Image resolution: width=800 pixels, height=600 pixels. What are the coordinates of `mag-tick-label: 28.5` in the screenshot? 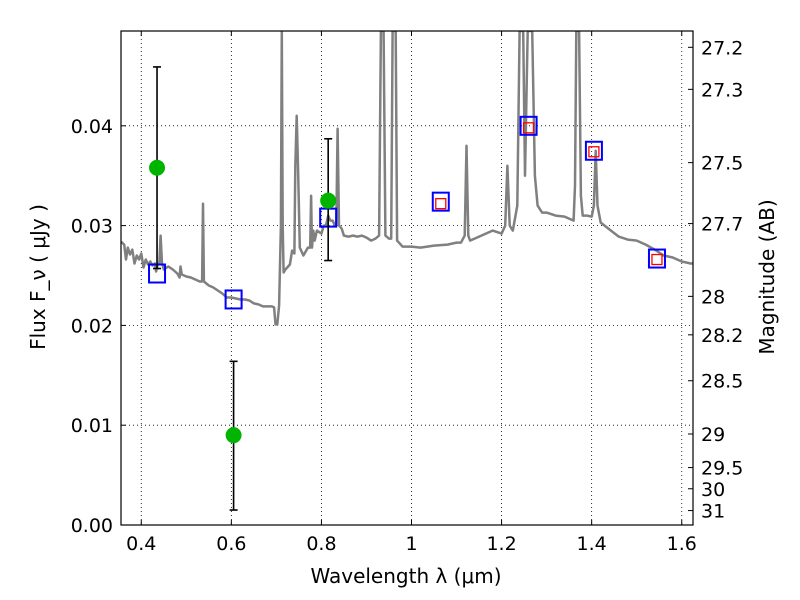 It's located at (722, 382).